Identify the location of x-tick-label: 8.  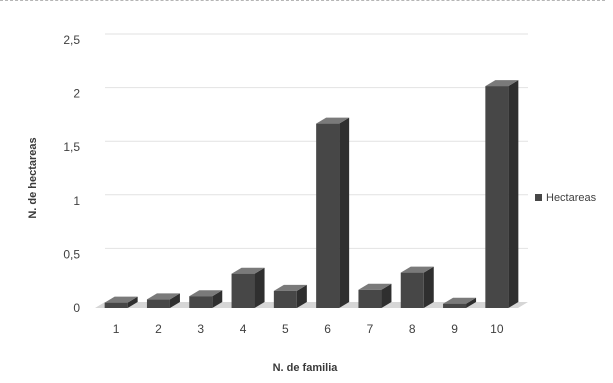
(412, 329).